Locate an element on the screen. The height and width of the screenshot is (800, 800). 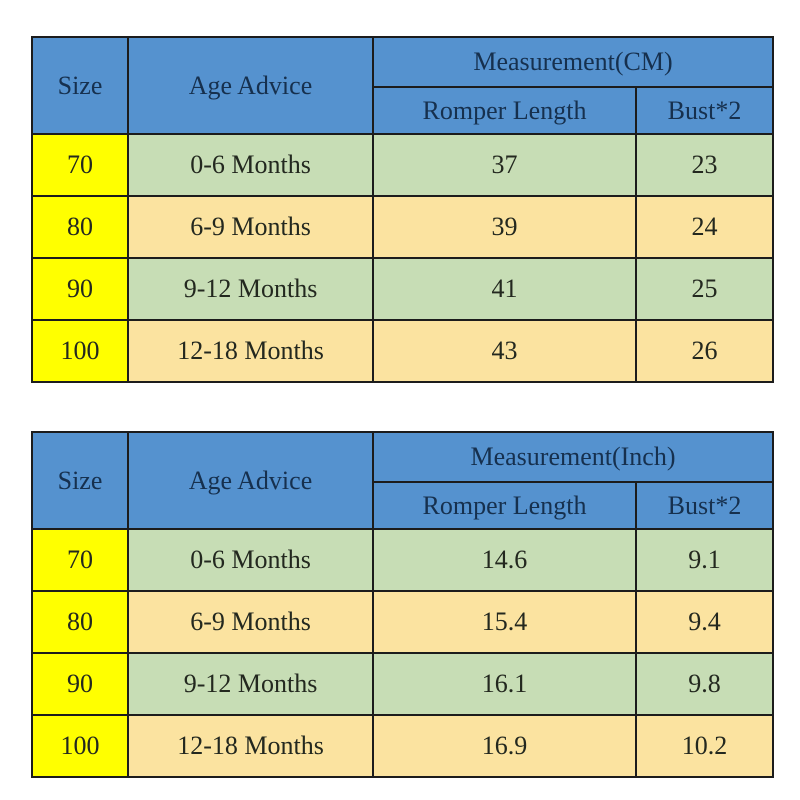
header-row: Size Age Advice Measurement(CM) is located at coordinates (402, 85).